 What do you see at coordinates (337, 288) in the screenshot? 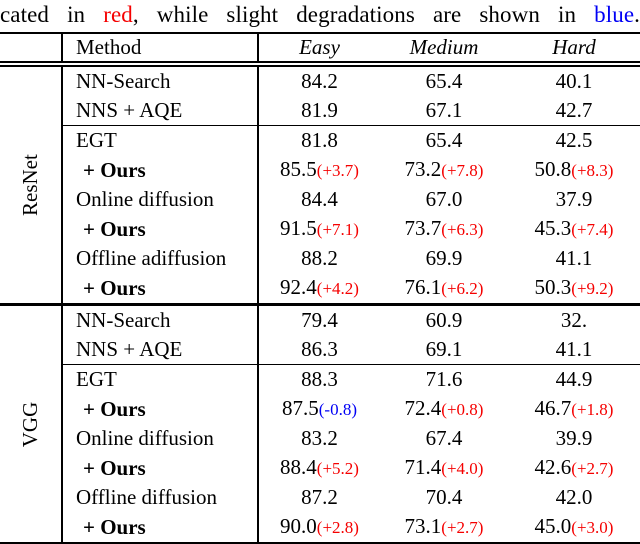
I see `score-delta: (+4.2)` at bounding box center [337, 288].